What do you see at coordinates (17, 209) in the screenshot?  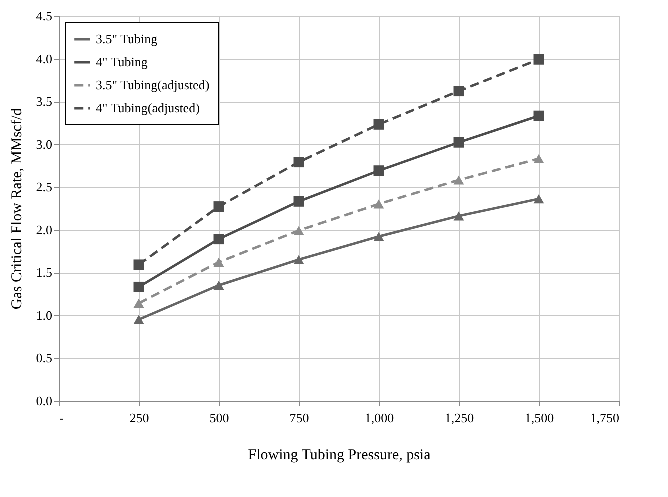 I see `y-axis-title: Gas Critical Flow Rate, MMscf/d` at bounding box center [17, 209].